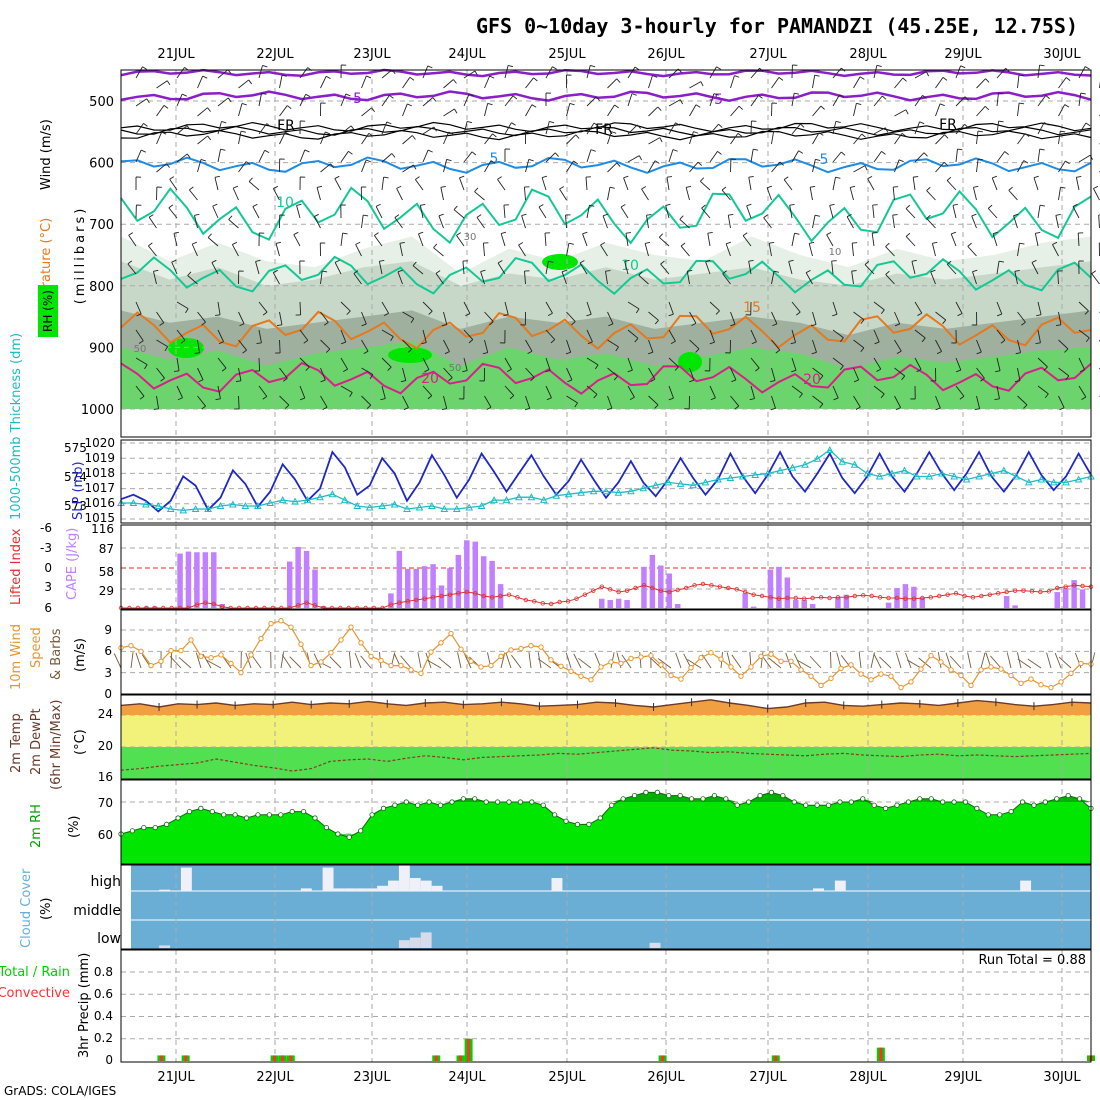  What do you see at coordinates (812, 380) in the screenshot?
I see `contour-label: 20` at bounding box center [812, 380].